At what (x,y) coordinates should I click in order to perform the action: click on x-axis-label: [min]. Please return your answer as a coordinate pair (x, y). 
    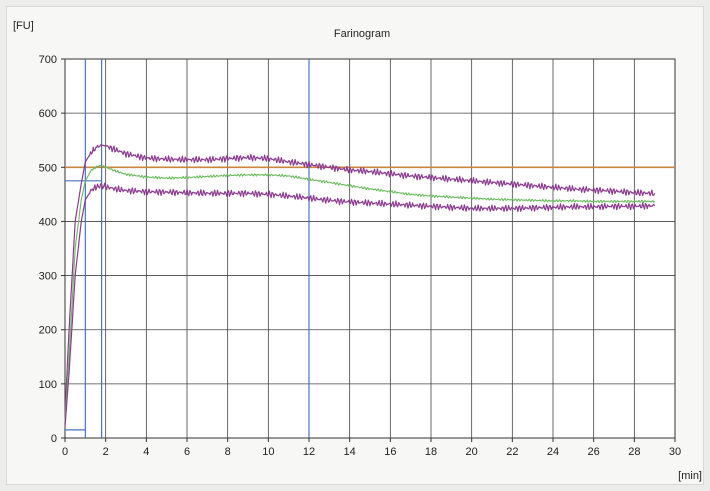
    Looking at the image, I should click on (690, 476).